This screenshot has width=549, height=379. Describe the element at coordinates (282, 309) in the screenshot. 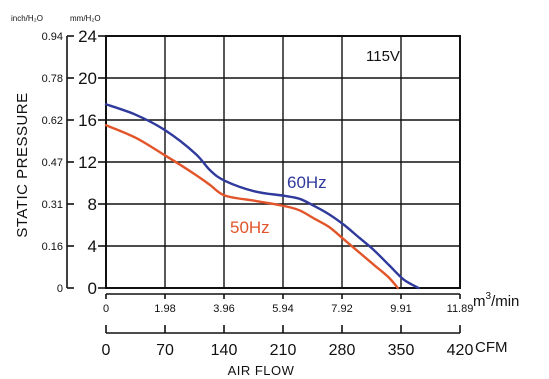

I see `m3-tick-label: 5.94` at that location.